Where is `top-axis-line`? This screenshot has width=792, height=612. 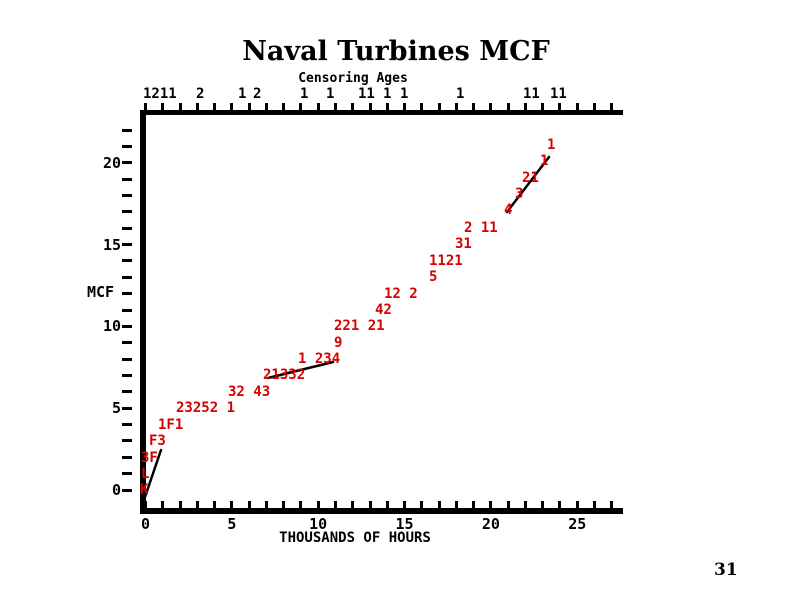
top-axis-line is located at coordinates (381, 112).